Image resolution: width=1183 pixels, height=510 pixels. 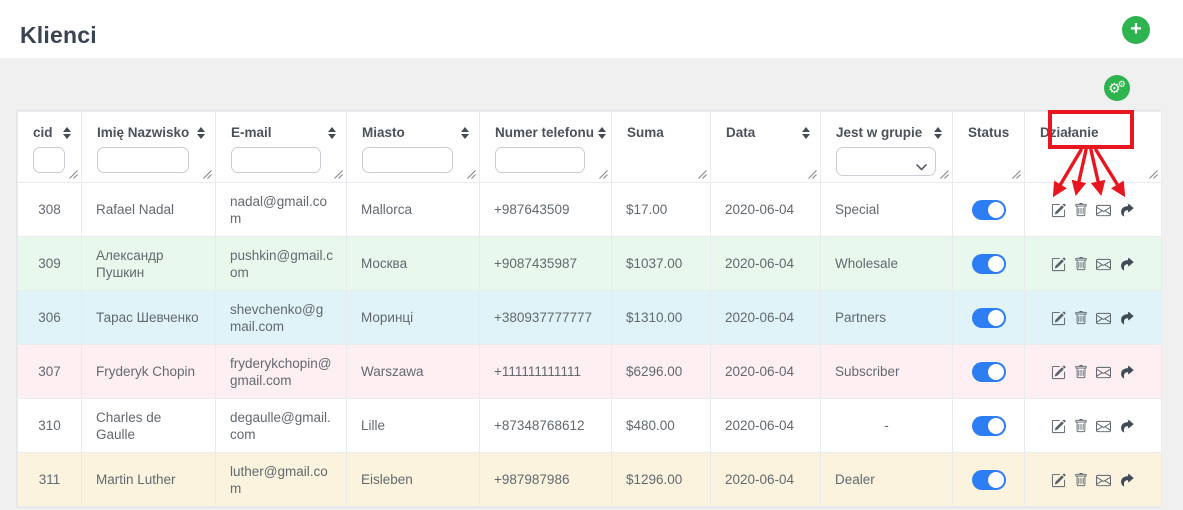 I want to click on filter-name-input, so click(x=143, y=160).